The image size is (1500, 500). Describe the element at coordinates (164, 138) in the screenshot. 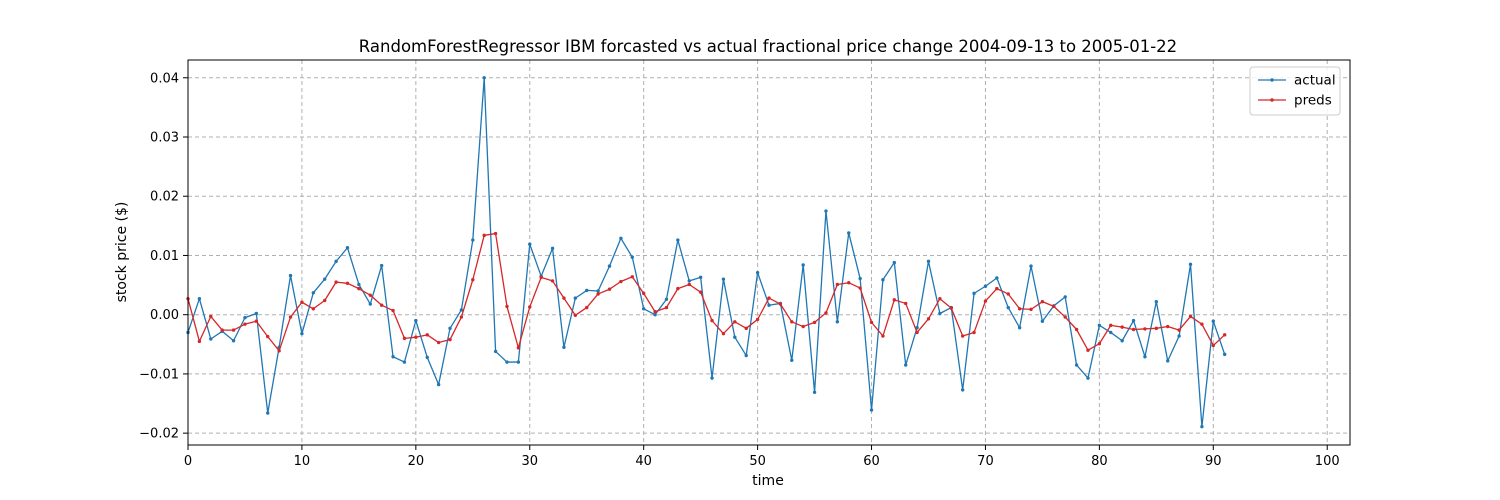

I see `y-tick-label: 0.03` at that location.